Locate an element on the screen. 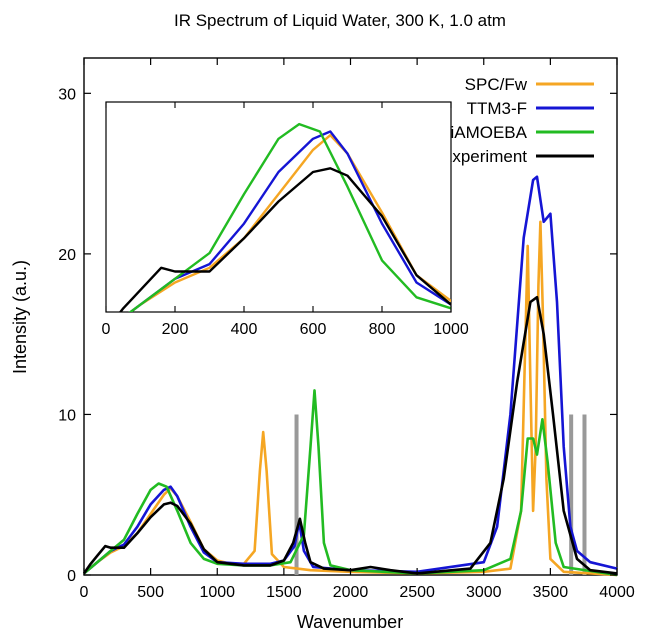  legend-label: SPC/Fw is located at coordinates (496, 84).